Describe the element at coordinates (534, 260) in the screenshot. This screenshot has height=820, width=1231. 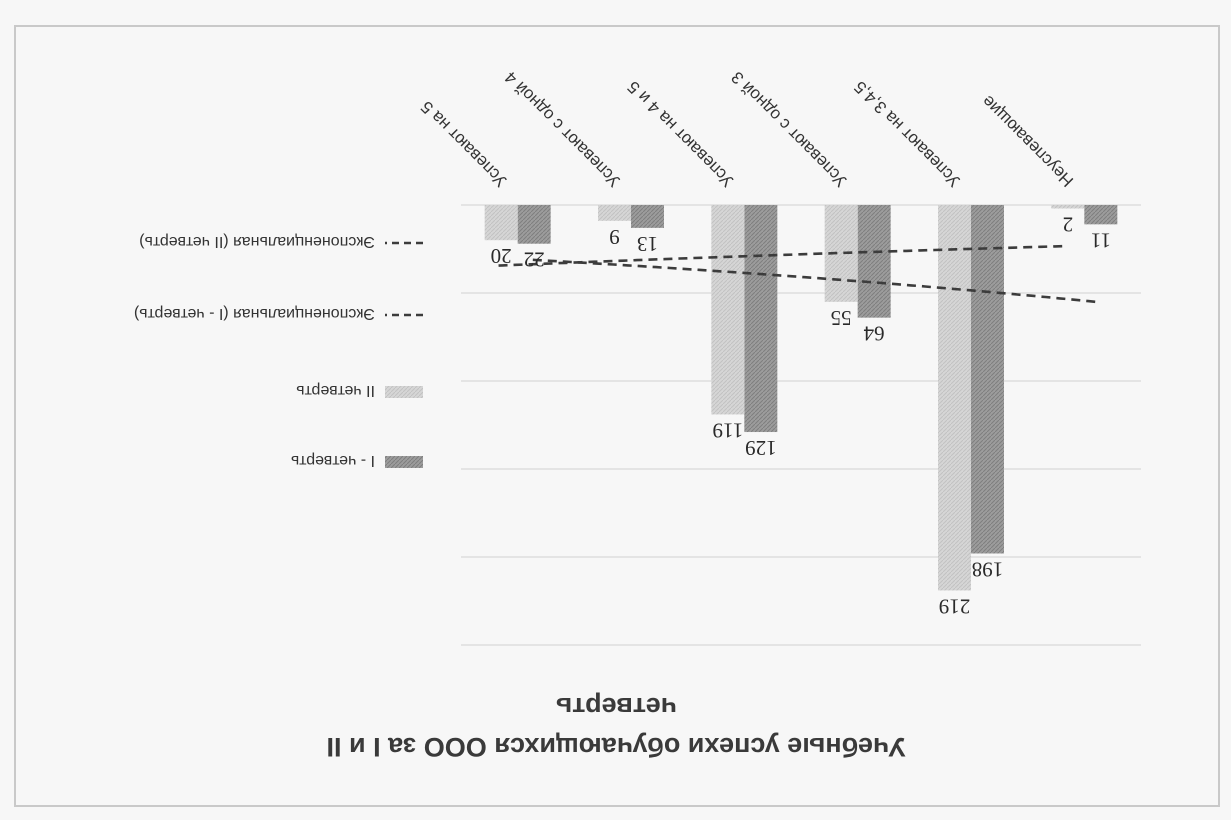
I see `data-label: 22` at that location.